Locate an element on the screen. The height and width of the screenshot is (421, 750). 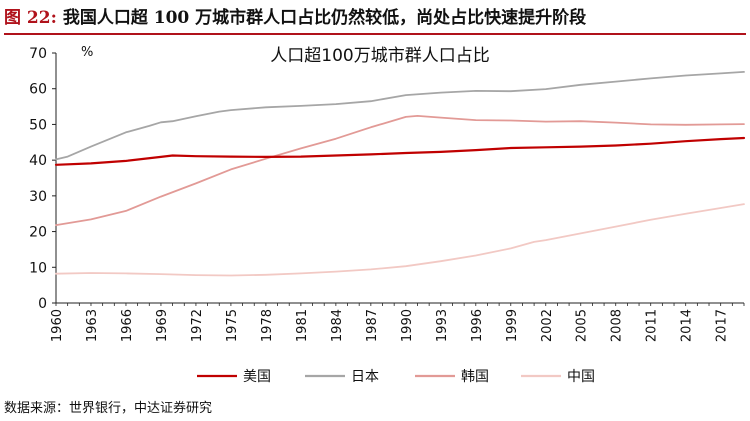
y-tick-label: 60 is located at coordinates (38, 90).